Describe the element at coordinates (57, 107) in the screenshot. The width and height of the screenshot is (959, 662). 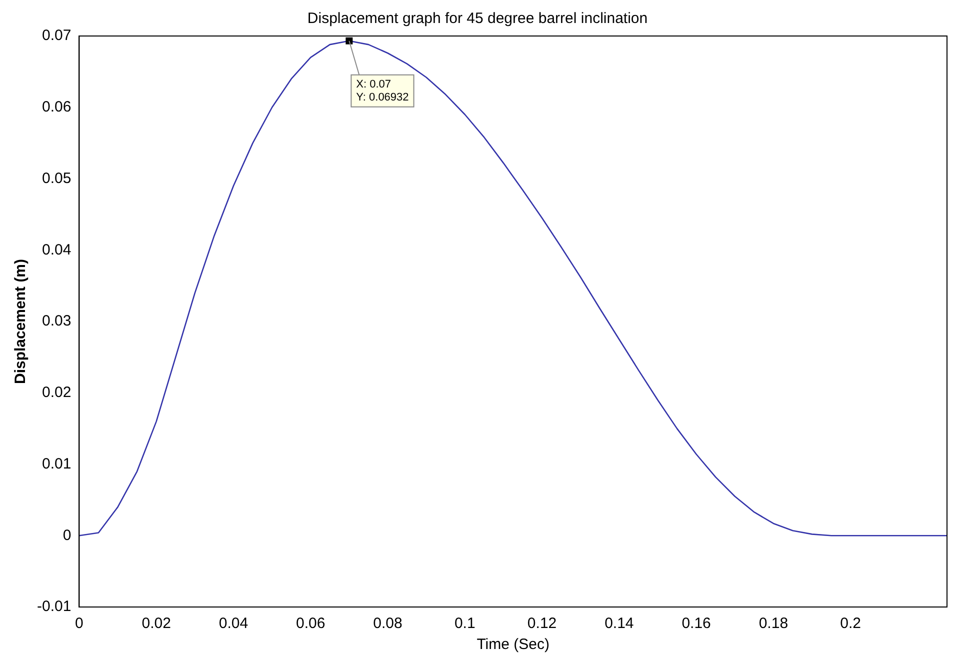
I see `y-tick-label: 0.06` at that location.